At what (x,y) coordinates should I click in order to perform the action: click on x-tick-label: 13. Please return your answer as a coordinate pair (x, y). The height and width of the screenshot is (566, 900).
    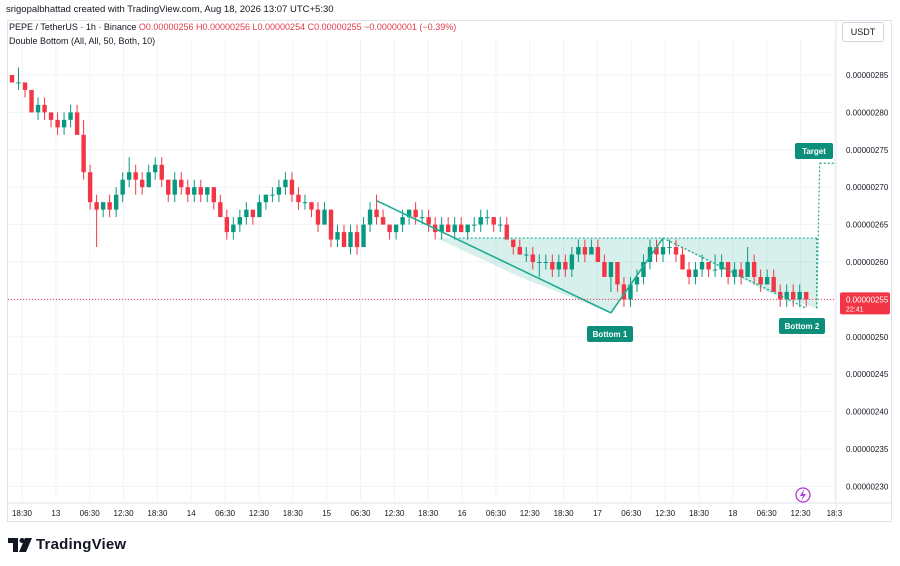
    Looking at the image, I should click on (55, 513).